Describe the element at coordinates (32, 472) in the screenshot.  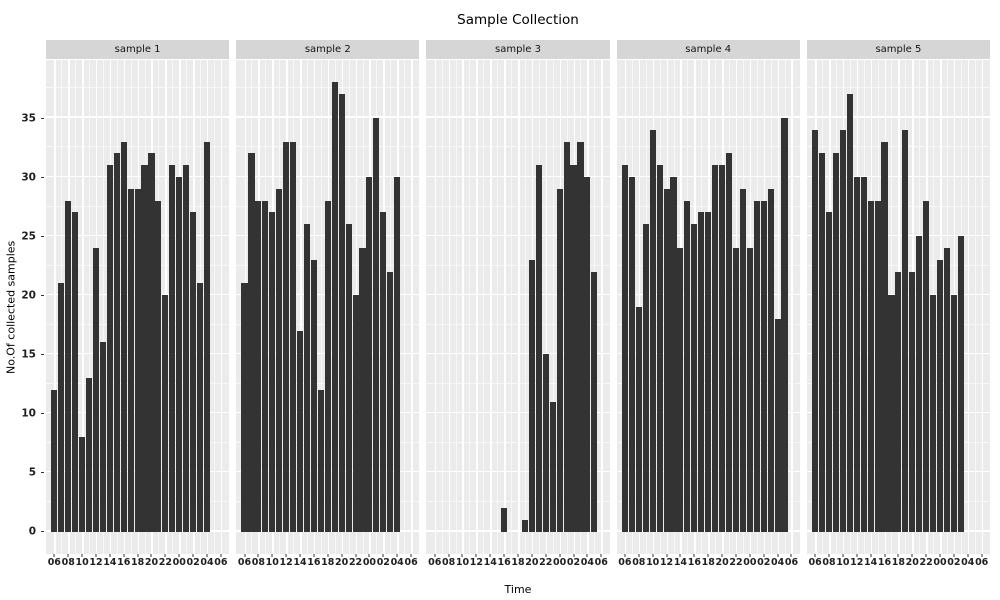
I see `y-tick-label: 5` at that location.